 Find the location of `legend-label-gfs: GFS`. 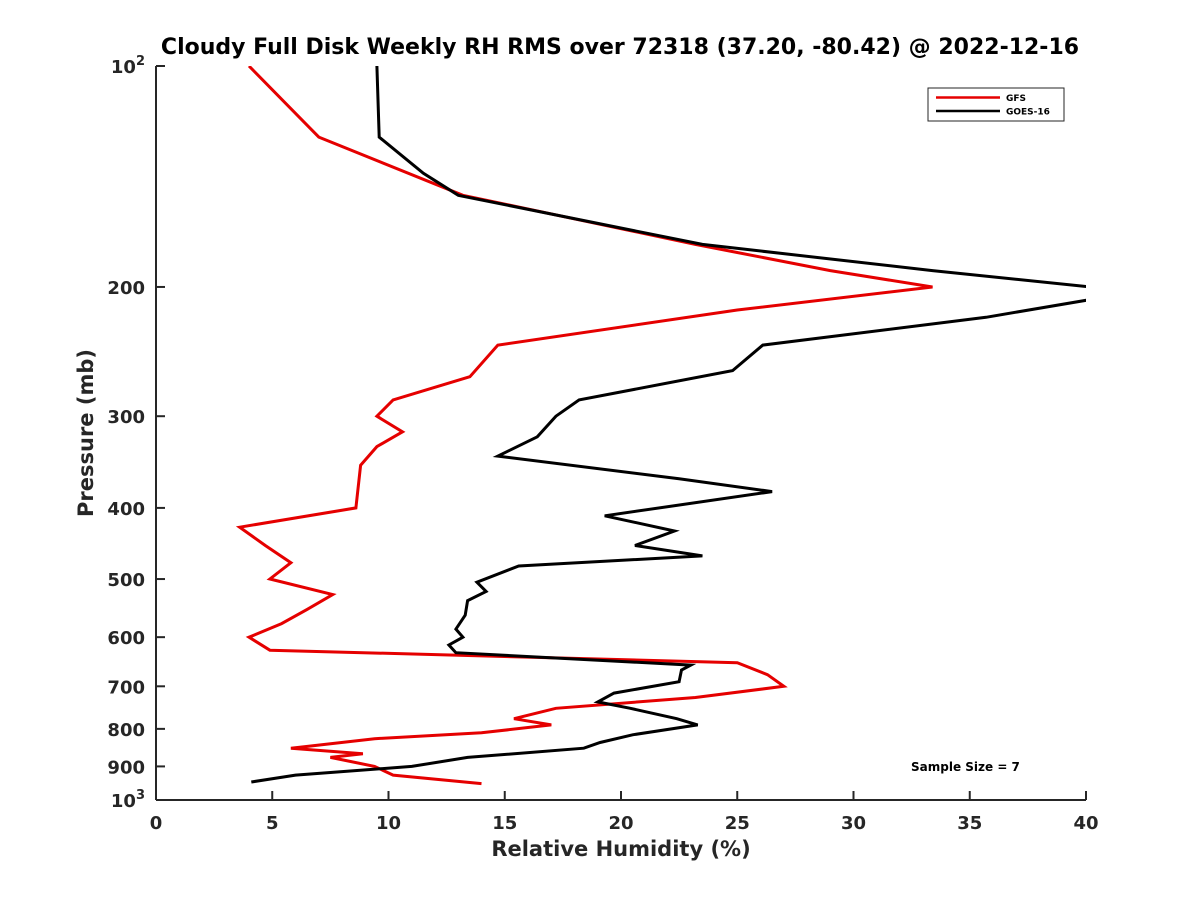

legend-label-gfs: GFS is located at coordinates (1016, 99).